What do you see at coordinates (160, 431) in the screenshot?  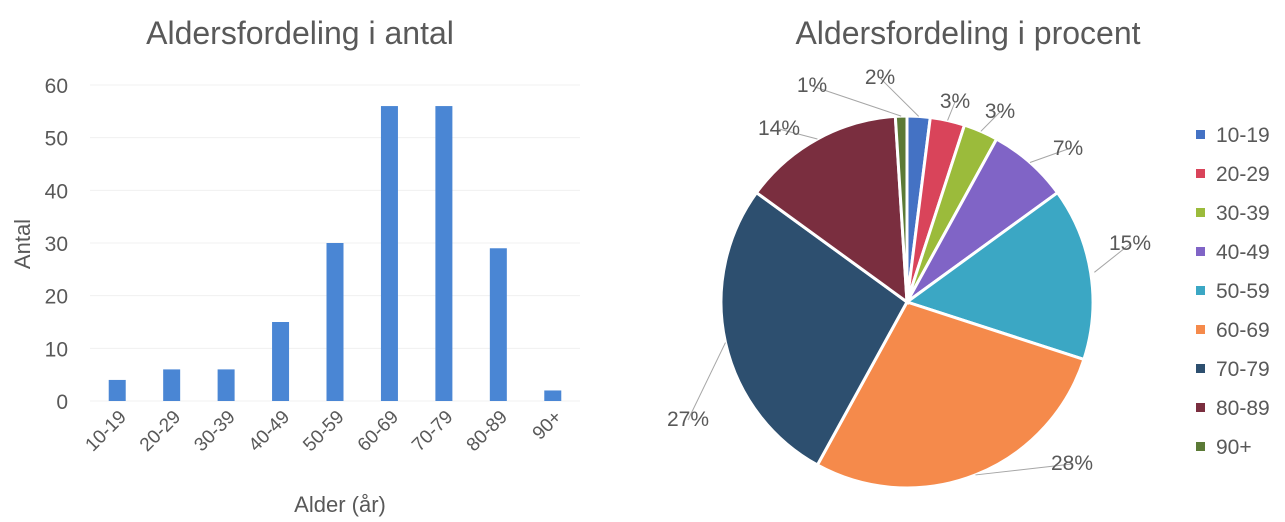 I see `x-tick-label: 20-29` at bounding box center [160, 431].